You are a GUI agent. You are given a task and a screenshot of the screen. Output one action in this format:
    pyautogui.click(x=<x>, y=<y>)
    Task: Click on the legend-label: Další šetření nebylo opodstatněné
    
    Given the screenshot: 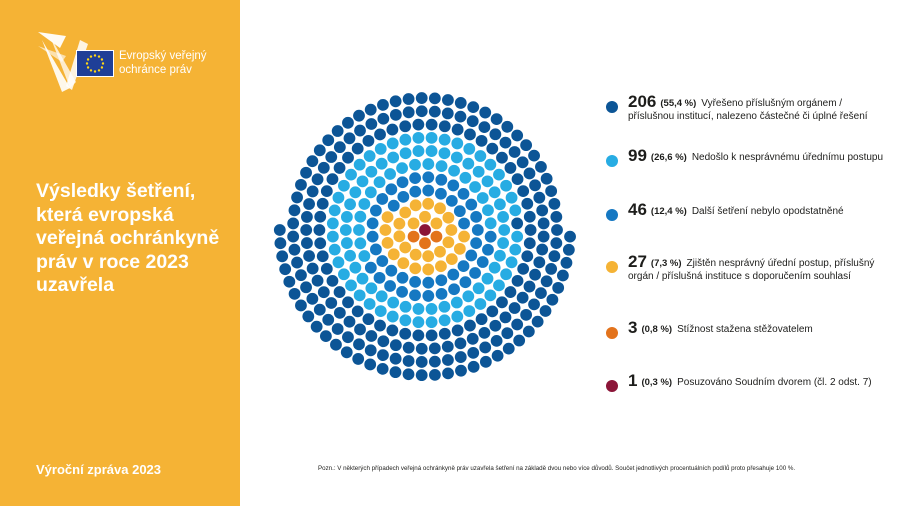 What is the action you would take?
    pyautogui.click(x=767, y=211)
    